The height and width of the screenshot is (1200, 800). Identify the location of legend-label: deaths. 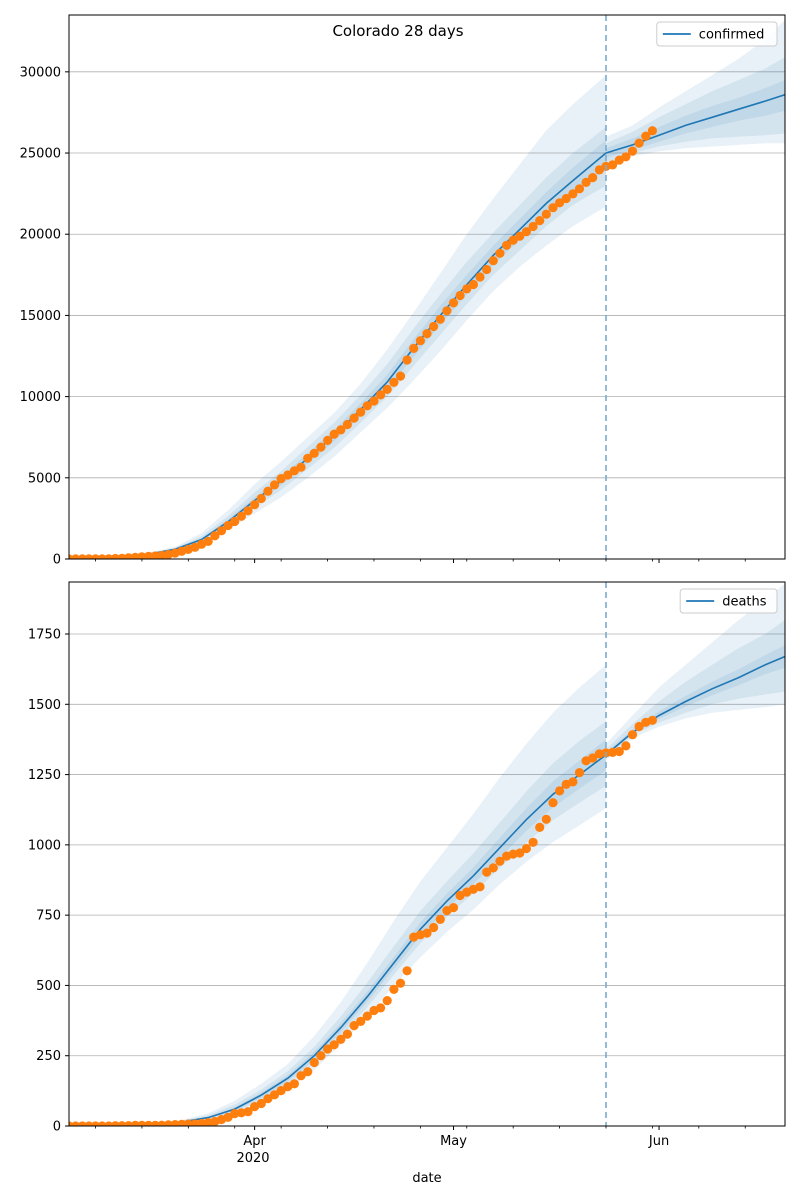
(744, 602).